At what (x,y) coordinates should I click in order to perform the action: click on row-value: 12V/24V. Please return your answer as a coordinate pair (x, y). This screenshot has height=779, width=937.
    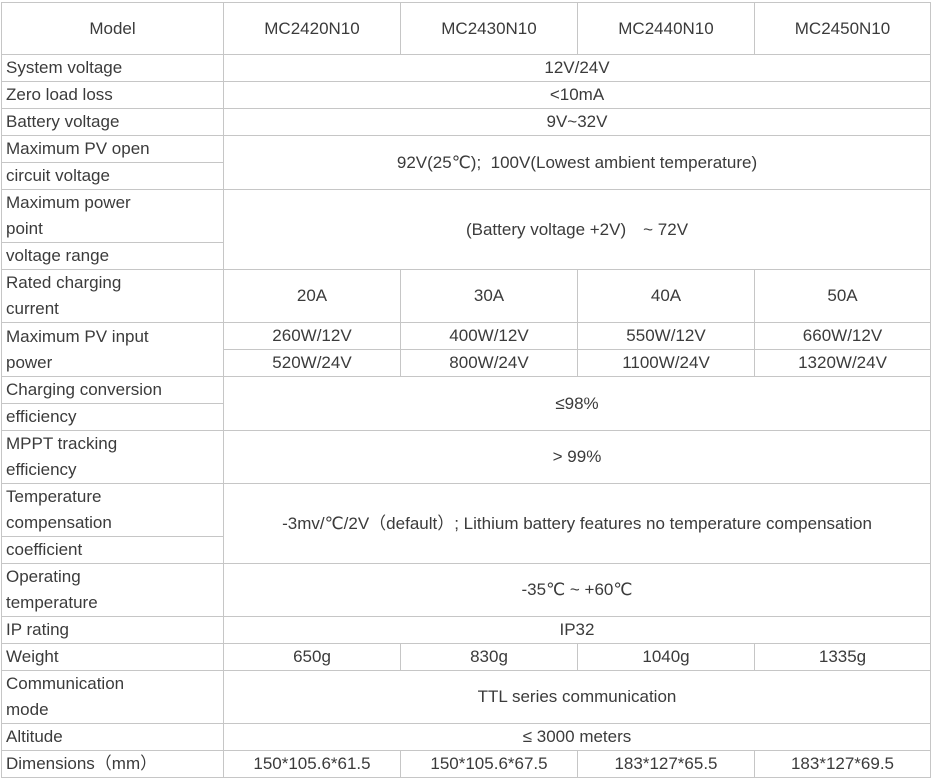
    Looking at the image, I should click on (577, 68).